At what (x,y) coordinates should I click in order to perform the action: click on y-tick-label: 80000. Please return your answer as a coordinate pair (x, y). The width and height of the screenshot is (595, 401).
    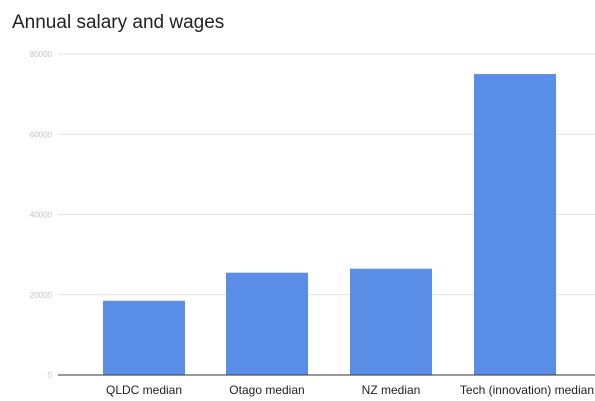
    Looking at the image, I should click on (41, 54).